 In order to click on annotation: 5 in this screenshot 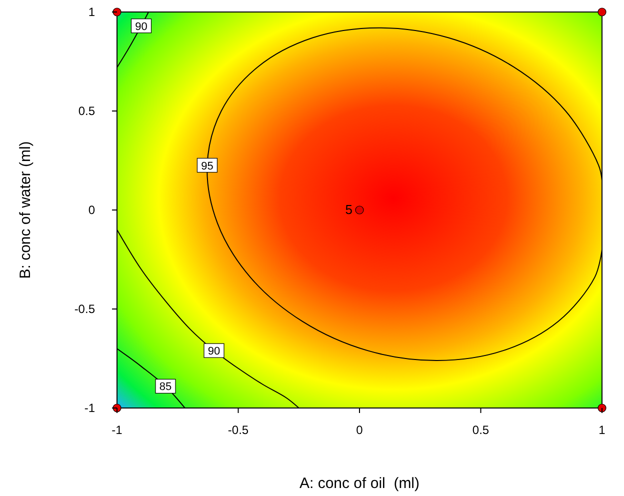, I will do `click(348, 209)`.